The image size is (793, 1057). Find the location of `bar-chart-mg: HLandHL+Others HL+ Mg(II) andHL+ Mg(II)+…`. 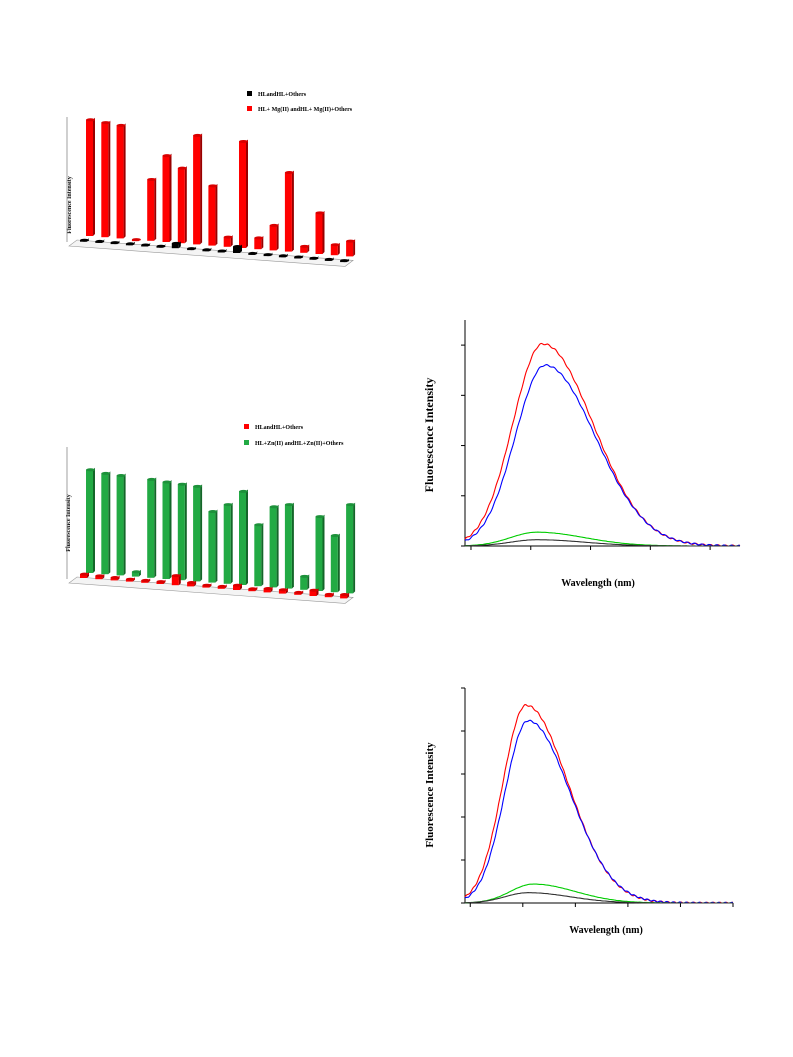

bar-chart-mg: HLandHL+Others HL+ Mg(II) andHL+ Mg(II)+… is located at coordinates (211, 179).